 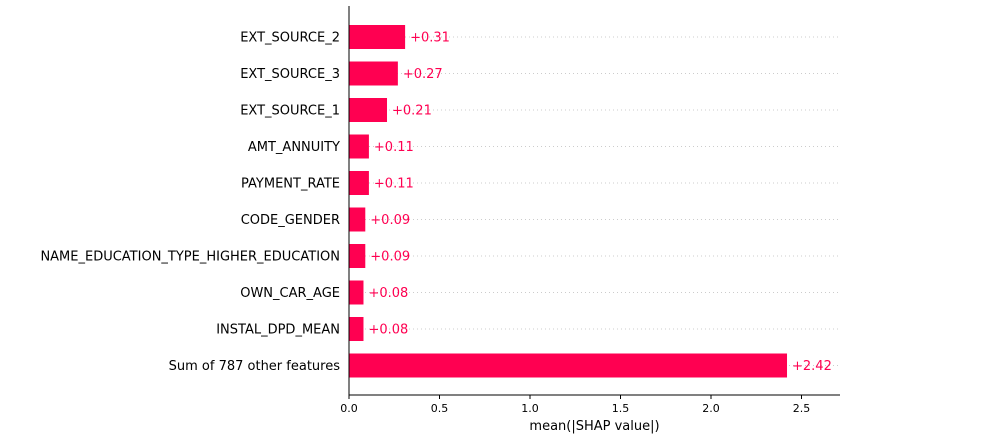 I want to click on x-tick-label: 0.5, so click(x=440, y=408).